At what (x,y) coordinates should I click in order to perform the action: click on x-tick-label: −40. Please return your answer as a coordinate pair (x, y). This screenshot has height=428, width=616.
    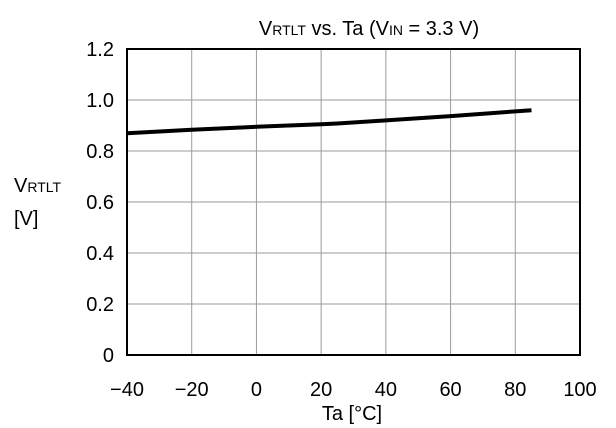
    Looking at the image, I should click on (127, 390).